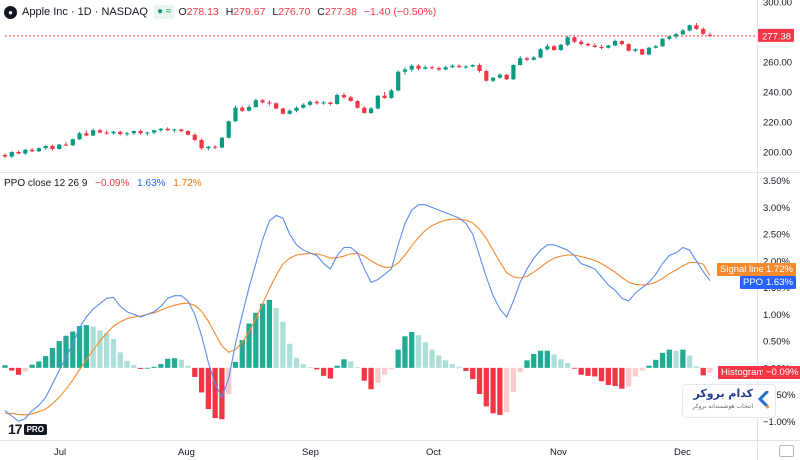  Describe the element at coordinates (294, 12) in the screenshot. I see `low-value: 276.70` at that location.